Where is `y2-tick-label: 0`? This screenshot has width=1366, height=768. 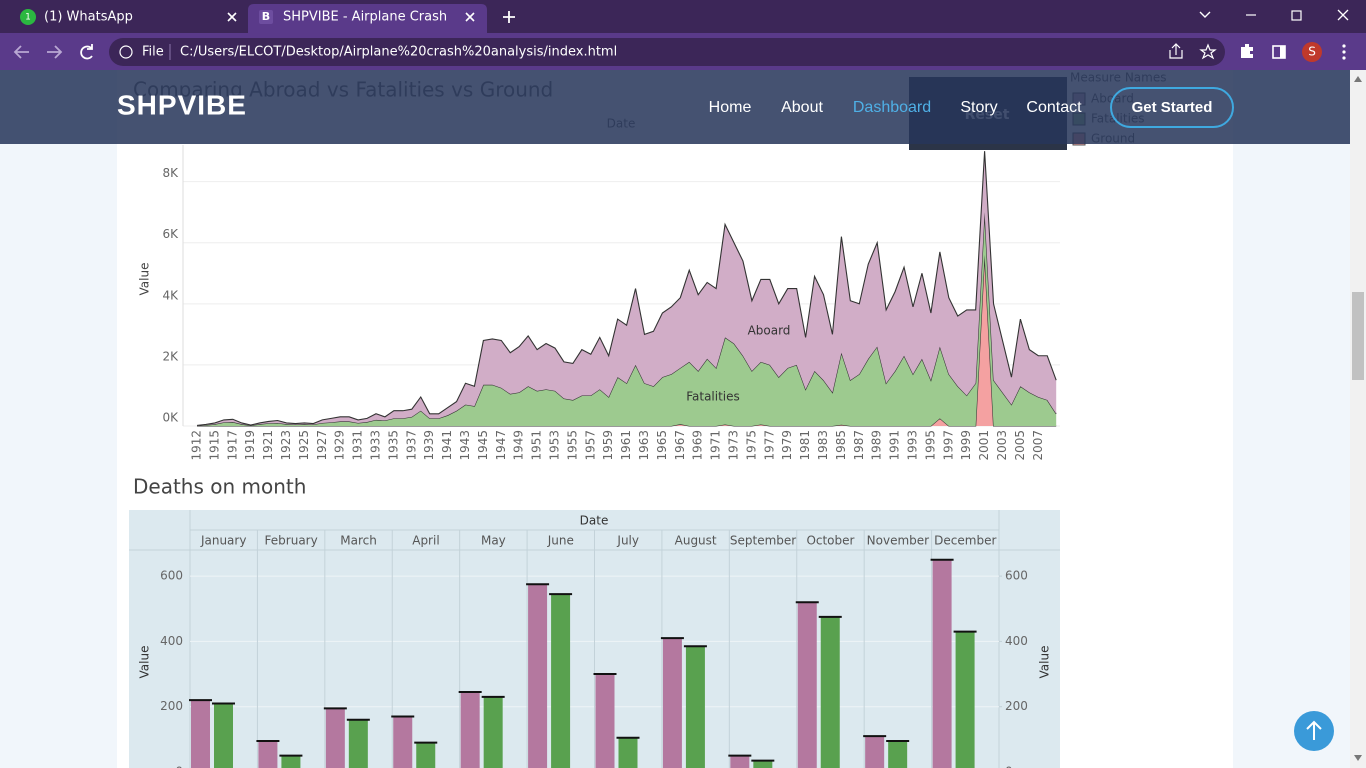
y2-tick-label: 0 is located at coordinates (1009, 766).